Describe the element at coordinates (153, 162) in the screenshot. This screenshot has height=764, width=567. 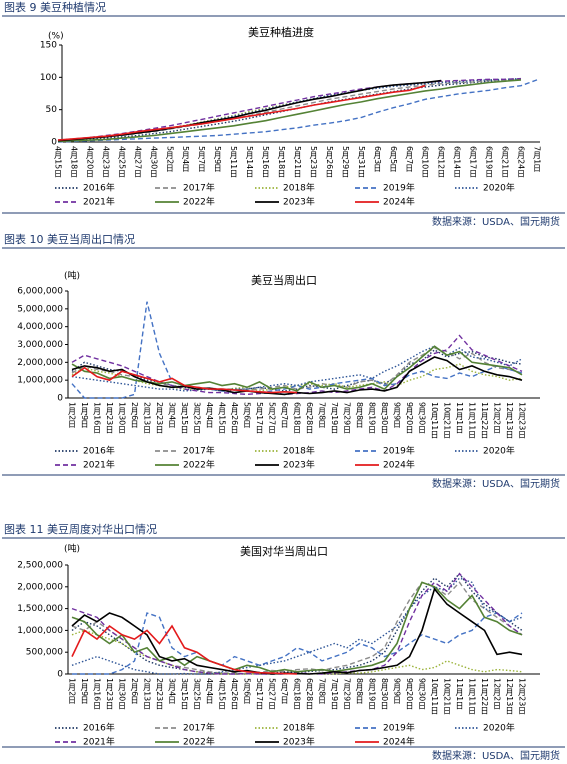
I see `x-tick-label: 4月30日` at that location.